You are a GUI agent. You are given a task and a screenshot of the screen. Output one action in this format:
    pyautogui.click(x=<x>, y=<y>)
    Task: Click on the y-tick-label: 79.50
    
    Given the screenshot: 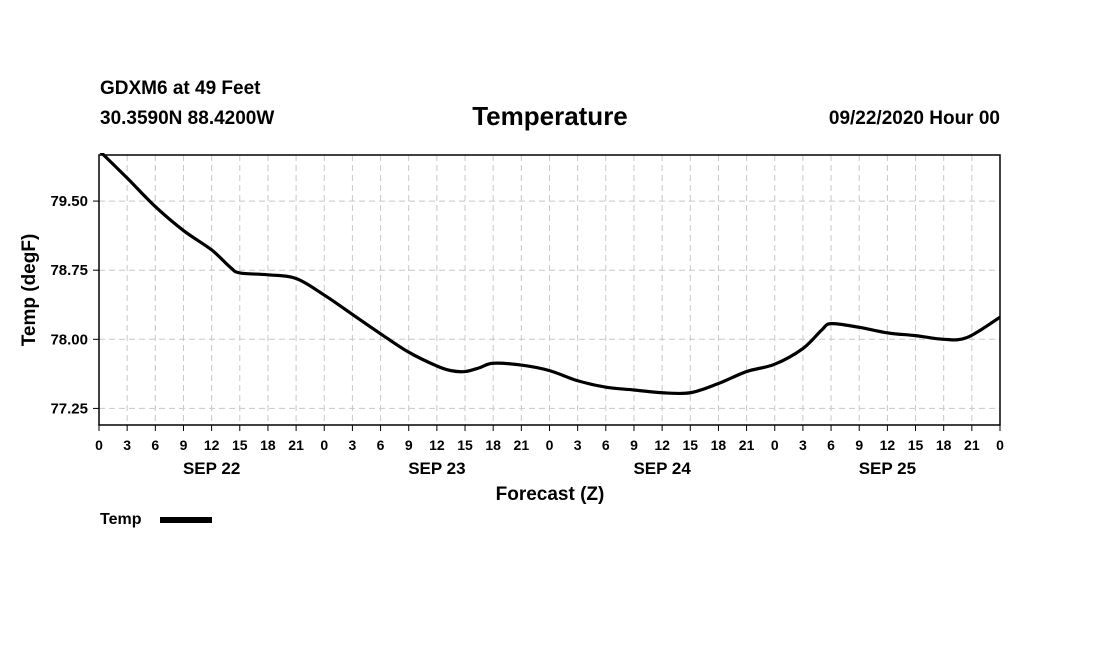 What is the action you would take?
    pyautogui.click(x=69, y=201)
    